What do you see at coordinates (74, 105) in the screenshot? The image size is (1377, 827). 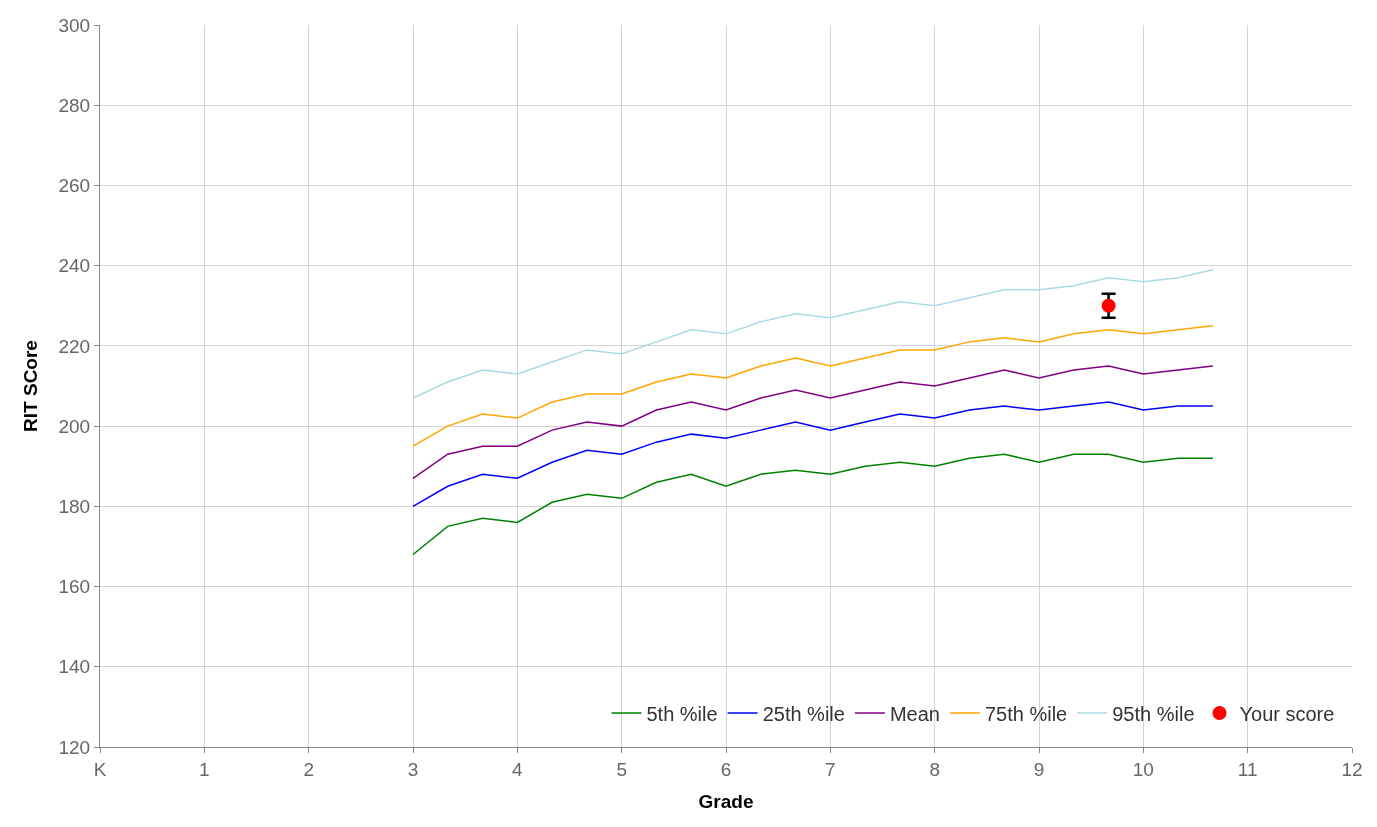 I see `y-tick-label: 280` at bounding box center [74, 105].